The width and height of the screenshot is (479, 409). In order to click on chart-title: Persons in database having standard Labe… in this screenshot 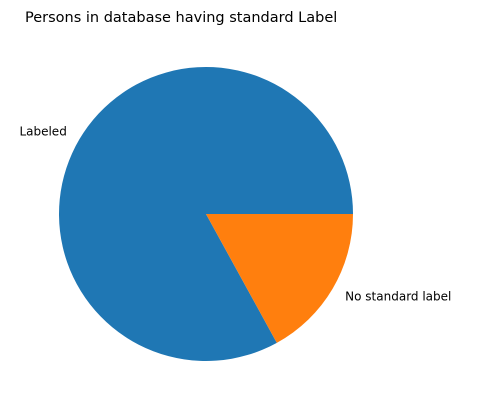, I will do `click(181, 18)`.